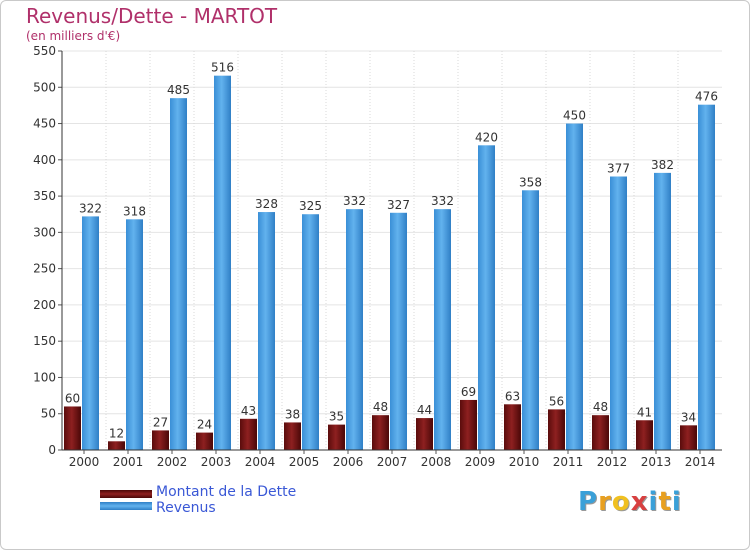 This screenshot has width=750, height=550. Describe the element at coordinates (44, 305) in the screenshot. I see `y-tick-label: 200` at that location.